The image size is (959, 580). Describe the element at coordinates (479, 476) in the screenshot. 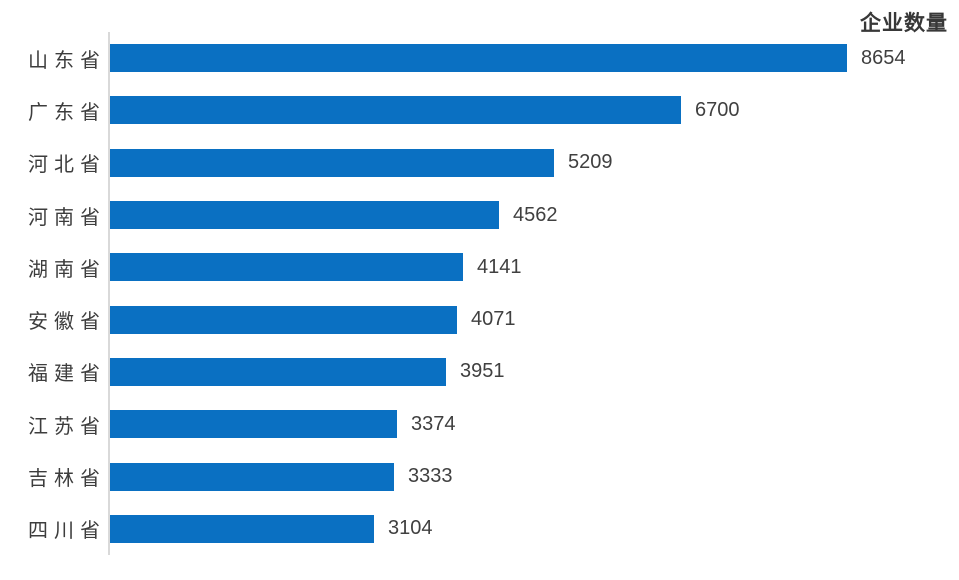

I see `bar-row: 吉林省 3333` at that location.